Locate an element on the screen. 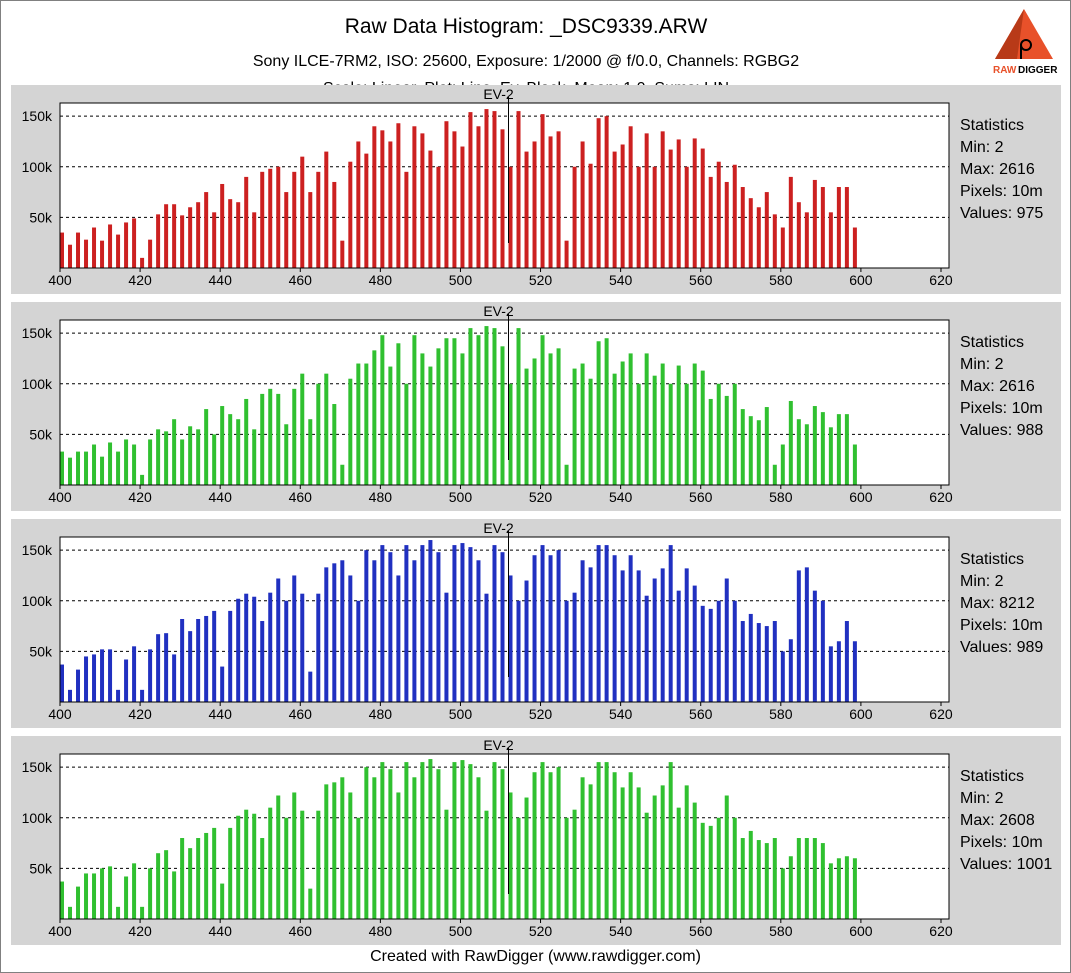 This screenshot has width=1071, height=973. x-tick-label: 500 is located at coordinates (461, 280).